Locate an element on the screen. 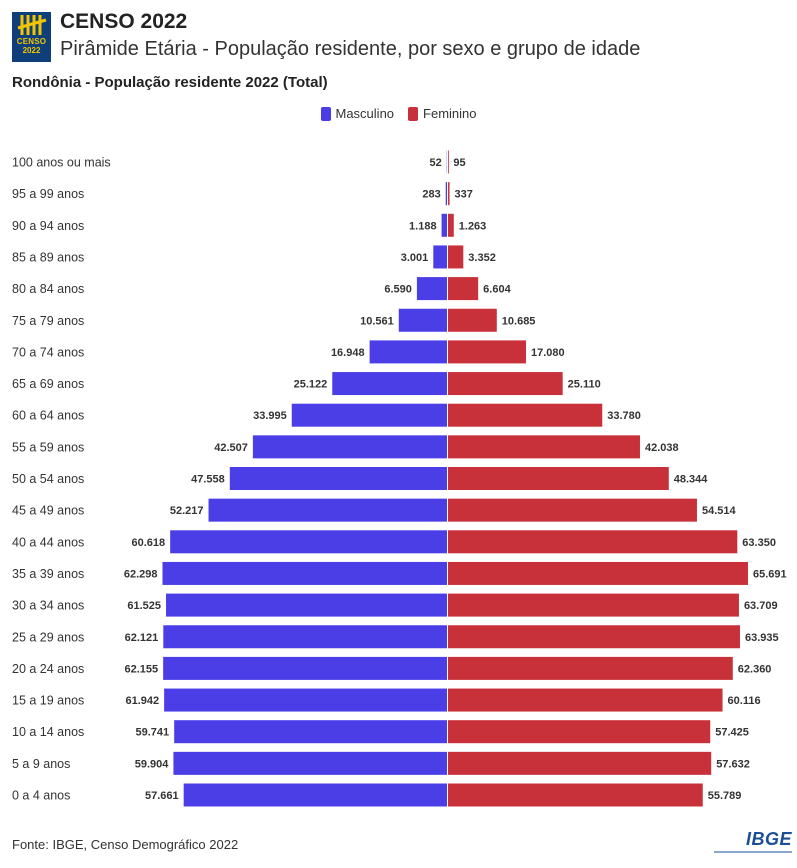 The height and width of the screenshot is (868, 797). category-label-25-a-29-anos: 25 a 29 anos is located at coordinates (48, 637).